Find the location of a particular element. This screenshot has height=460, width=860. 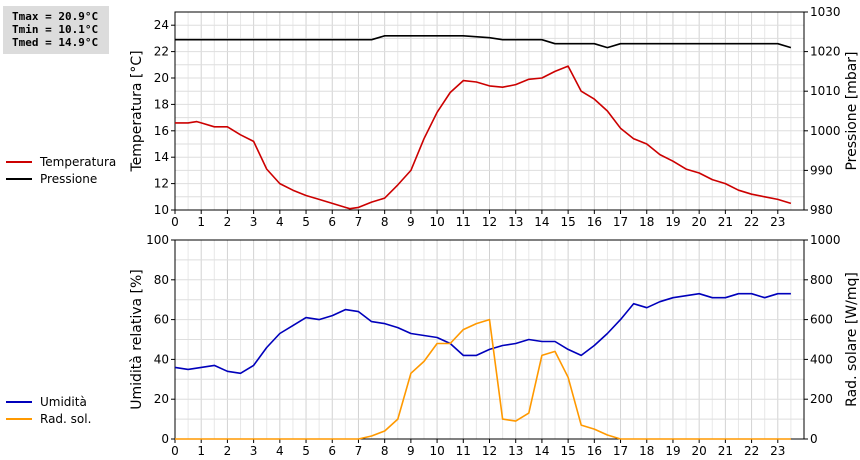

y-tick-label: 0 is located at coordinates (165, 439).